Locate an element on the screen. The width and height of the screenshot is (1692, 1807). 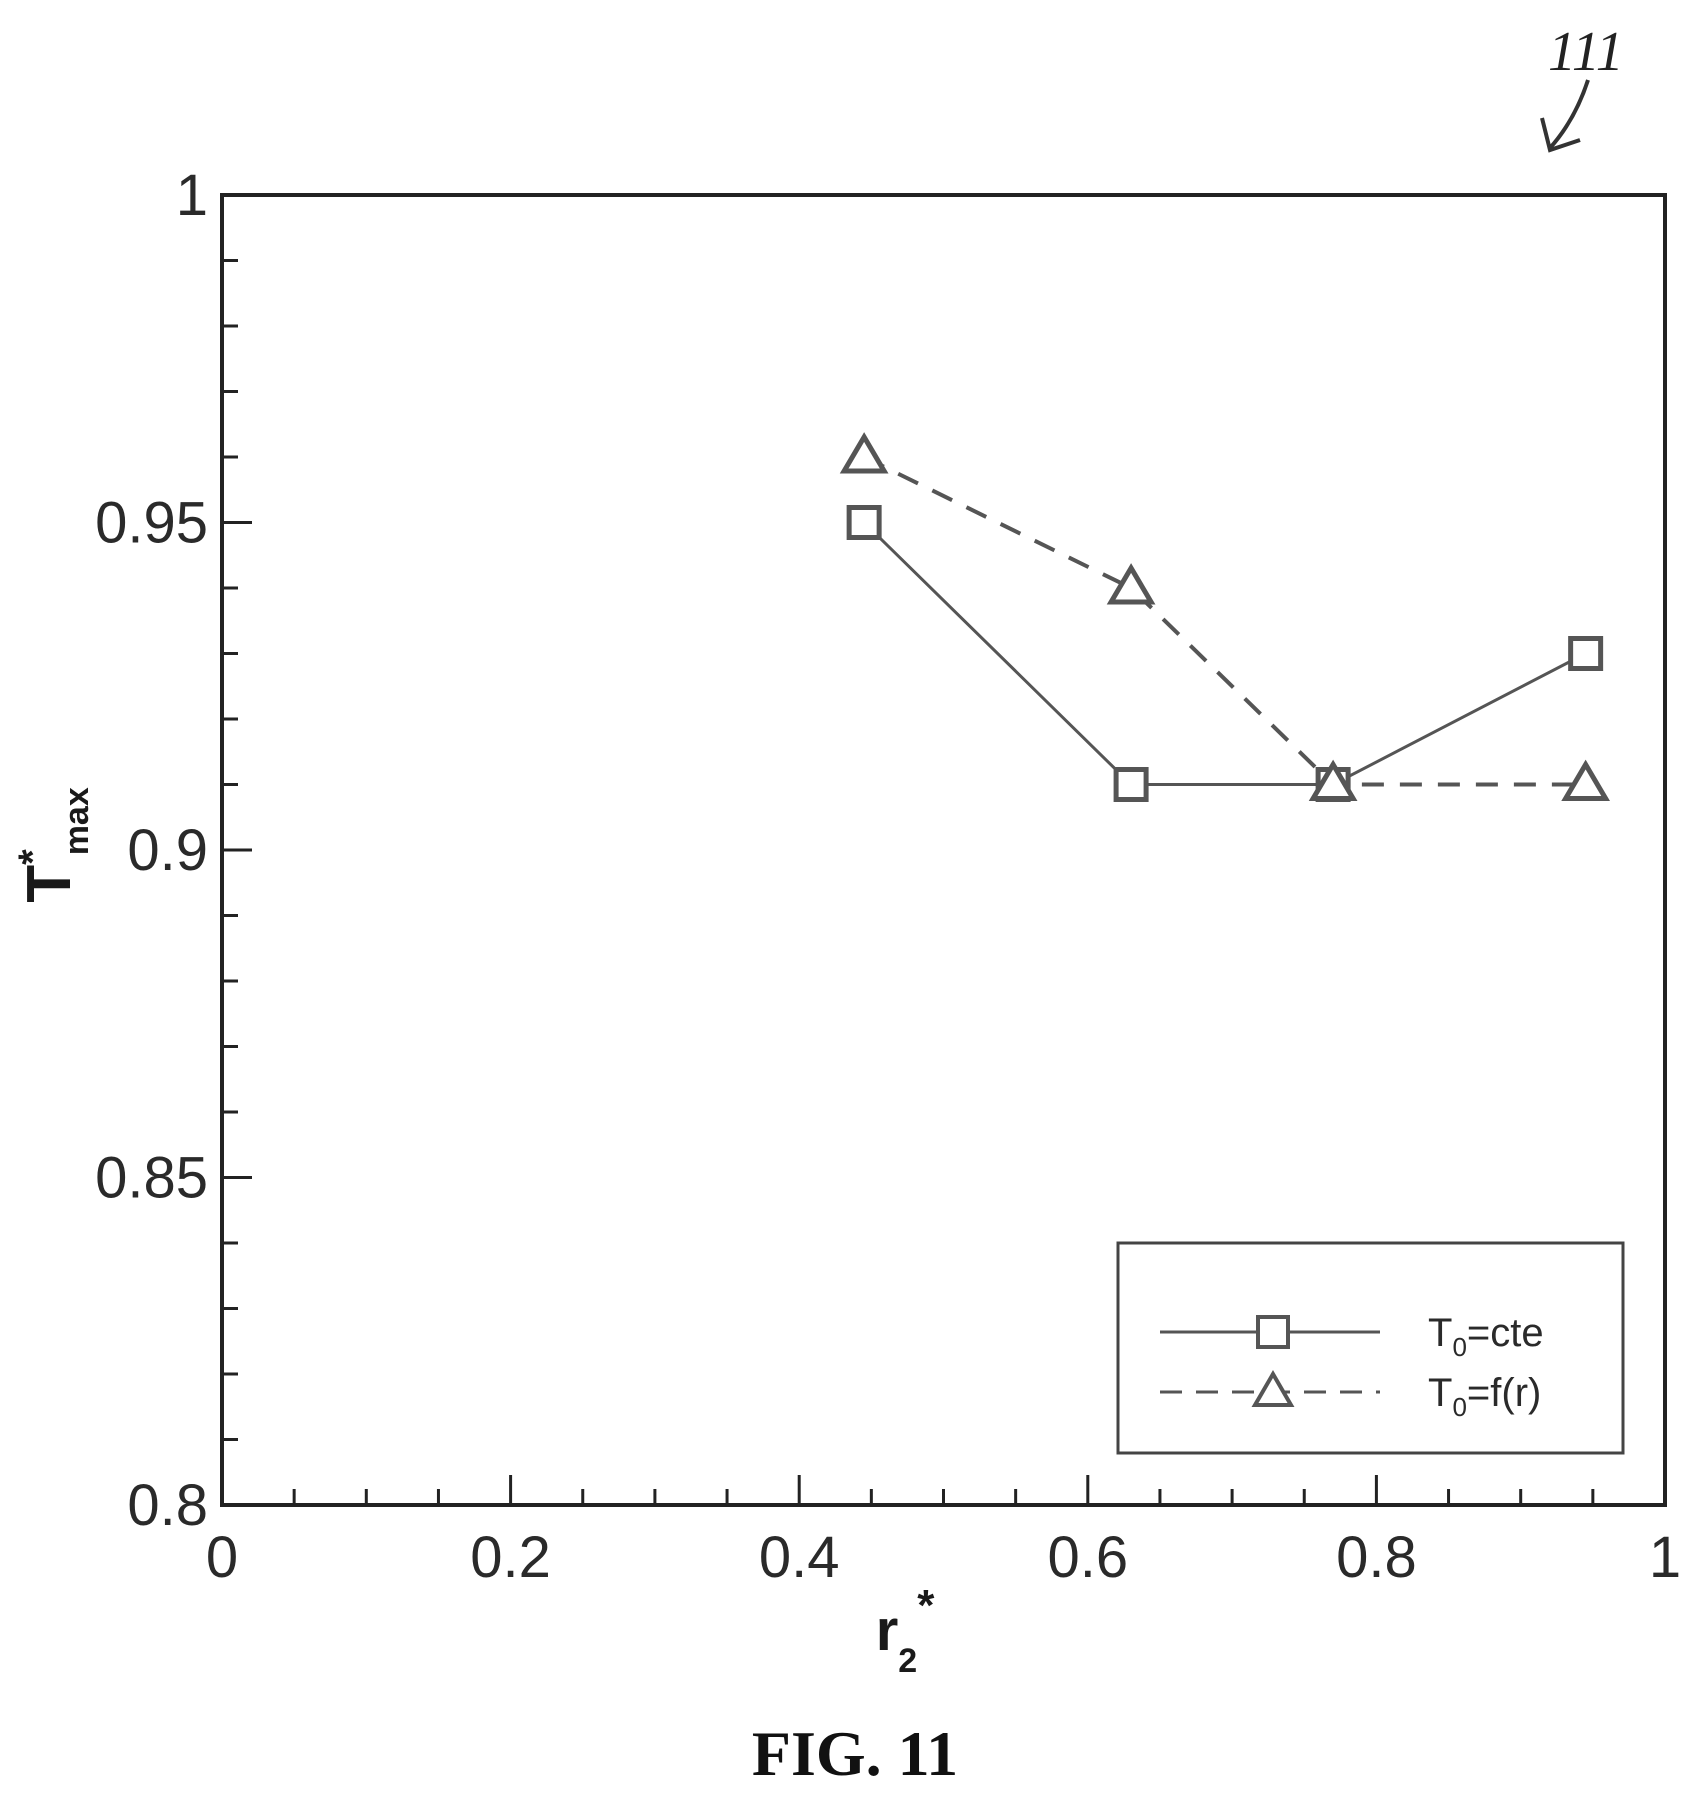
x-tick-label: 0.6 is located at coordinates (1087, 1557).